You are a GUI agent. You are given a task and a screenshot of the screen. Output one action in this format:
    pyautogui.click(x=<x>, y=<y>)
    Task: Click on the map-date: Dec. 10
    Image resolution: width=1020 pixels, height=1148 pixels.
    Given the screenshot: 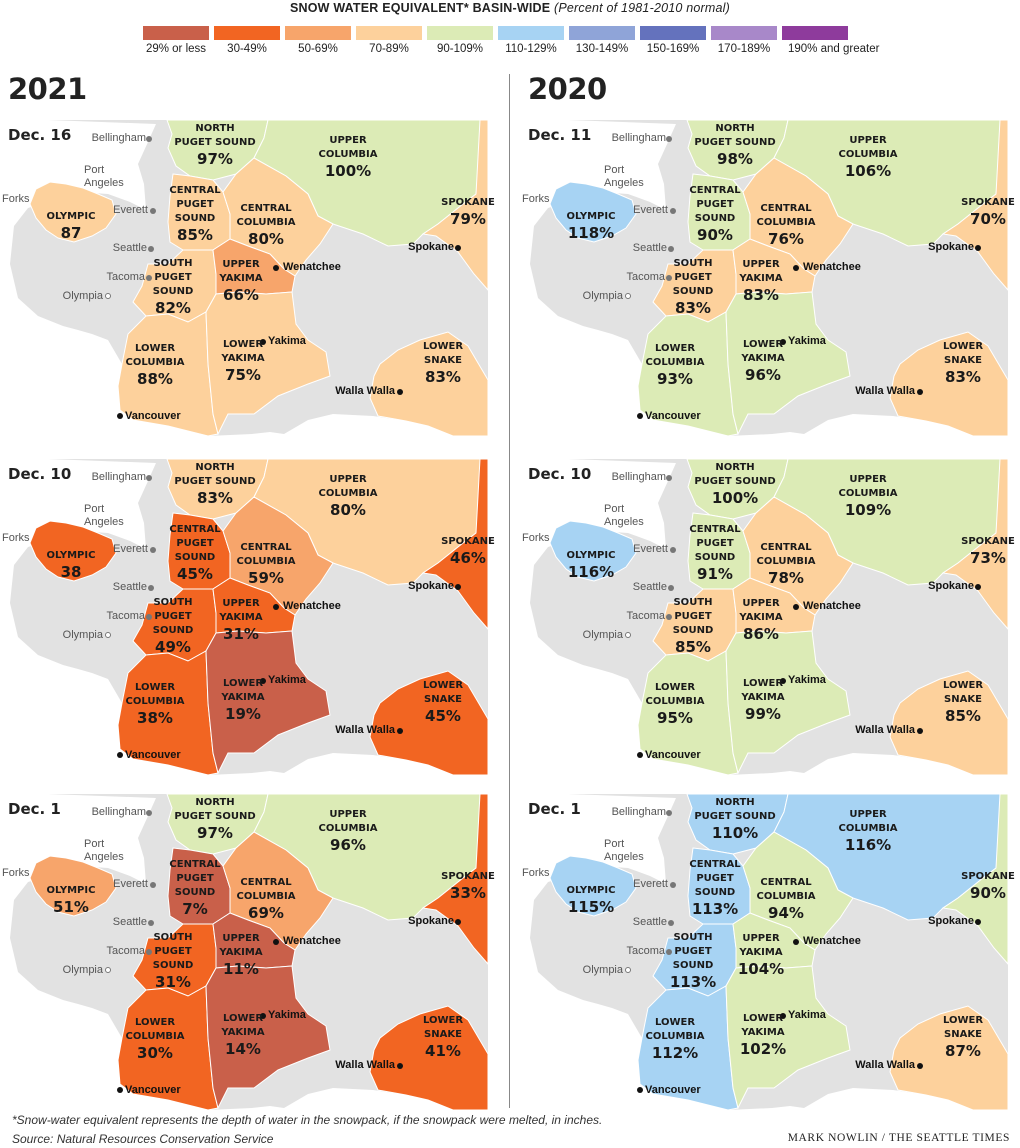 What is the action you would take?
    pyautogui.click(x=560, y=474)
    